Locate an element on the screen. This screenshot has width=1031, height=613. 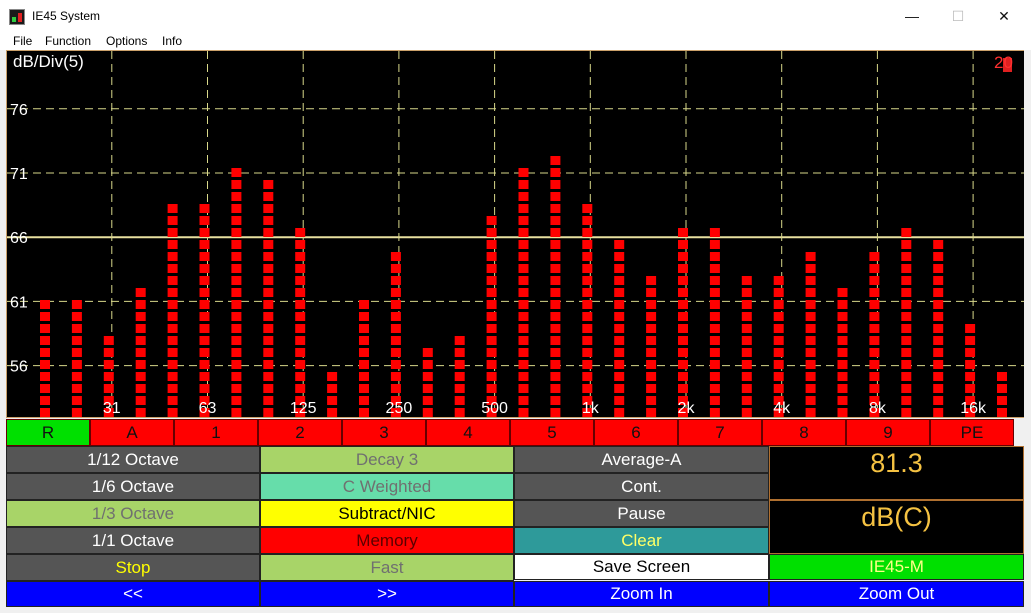
continuous-button: Cont. is located at coordinates (641, 486).